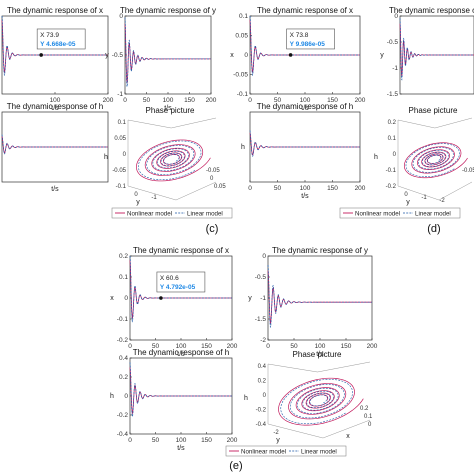  I want to click on z-tick-label: 0.1, so click(122, 123).